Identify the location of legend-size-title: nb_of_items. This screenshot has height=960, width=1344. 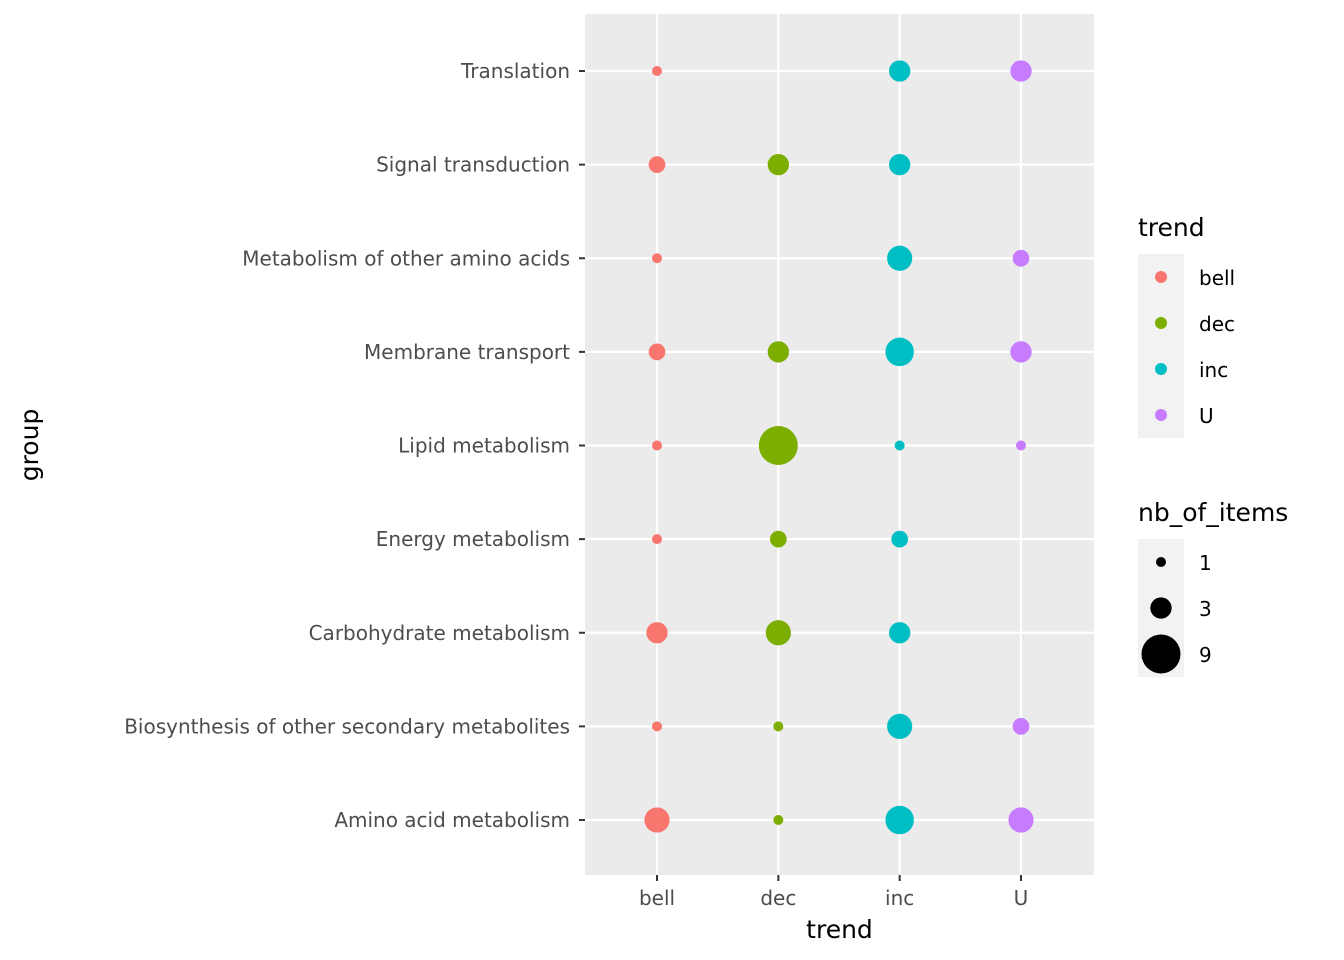
(1213, 512).